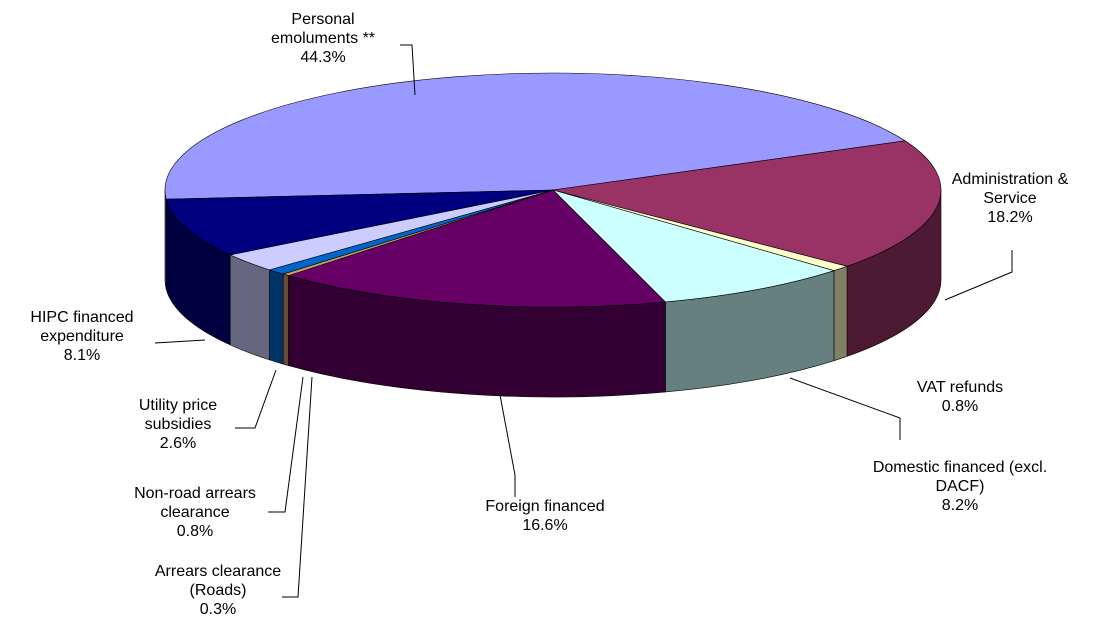 The image size is (1114, 629). I want to click on slice-label: Utility price subsidies 2.6%, so click(178, 424).